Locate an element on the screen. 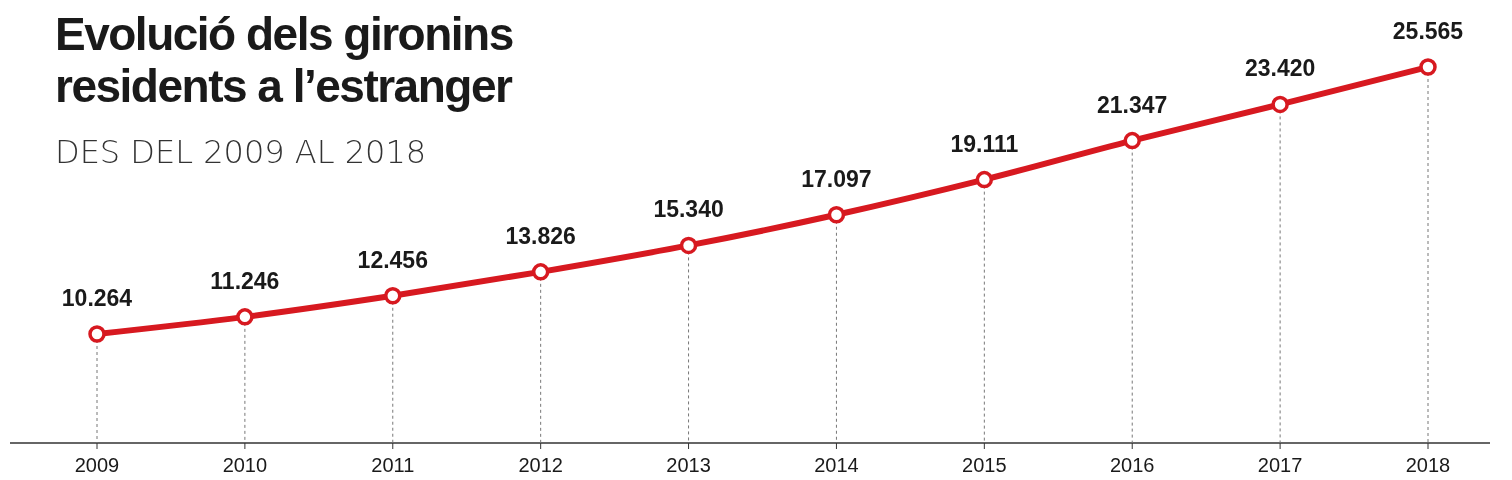 Image resolution: width=1512 pixels, height=480 pixels. data-label: 11.246 is located at coordinates (245, 280).